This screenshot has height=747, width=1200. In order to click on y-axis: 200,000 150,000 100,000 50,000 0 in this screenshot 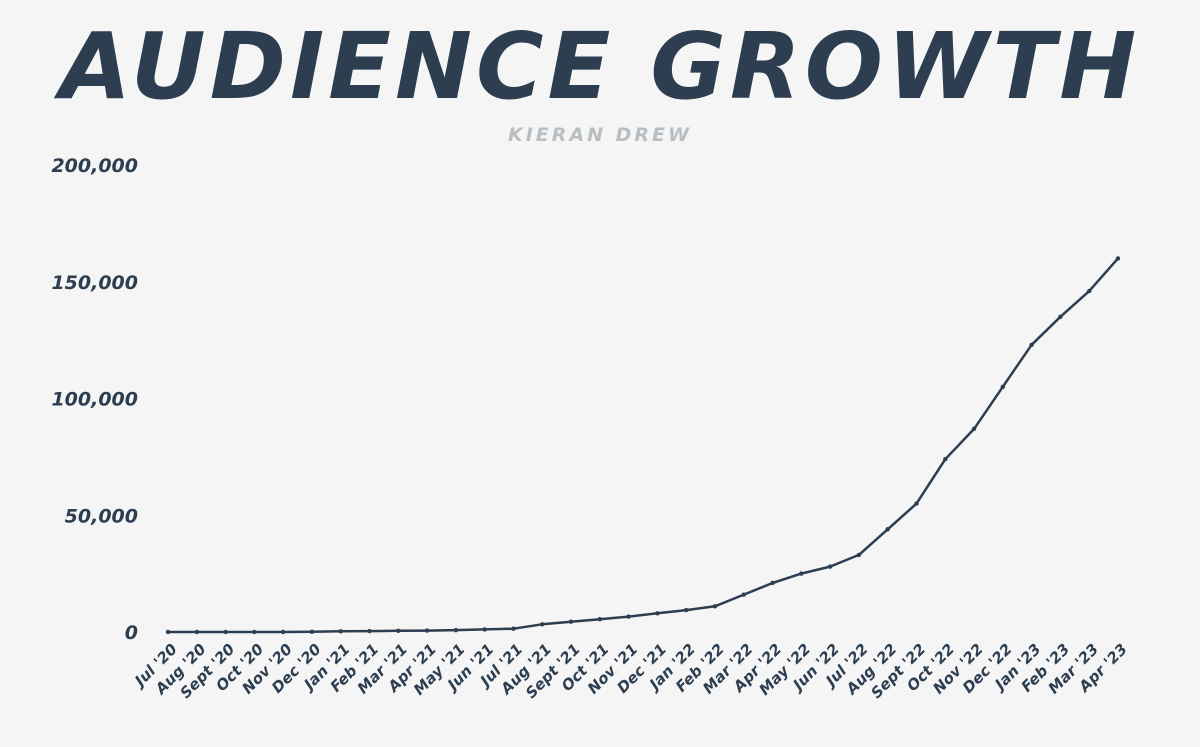, I will do `click(94, 399)`.